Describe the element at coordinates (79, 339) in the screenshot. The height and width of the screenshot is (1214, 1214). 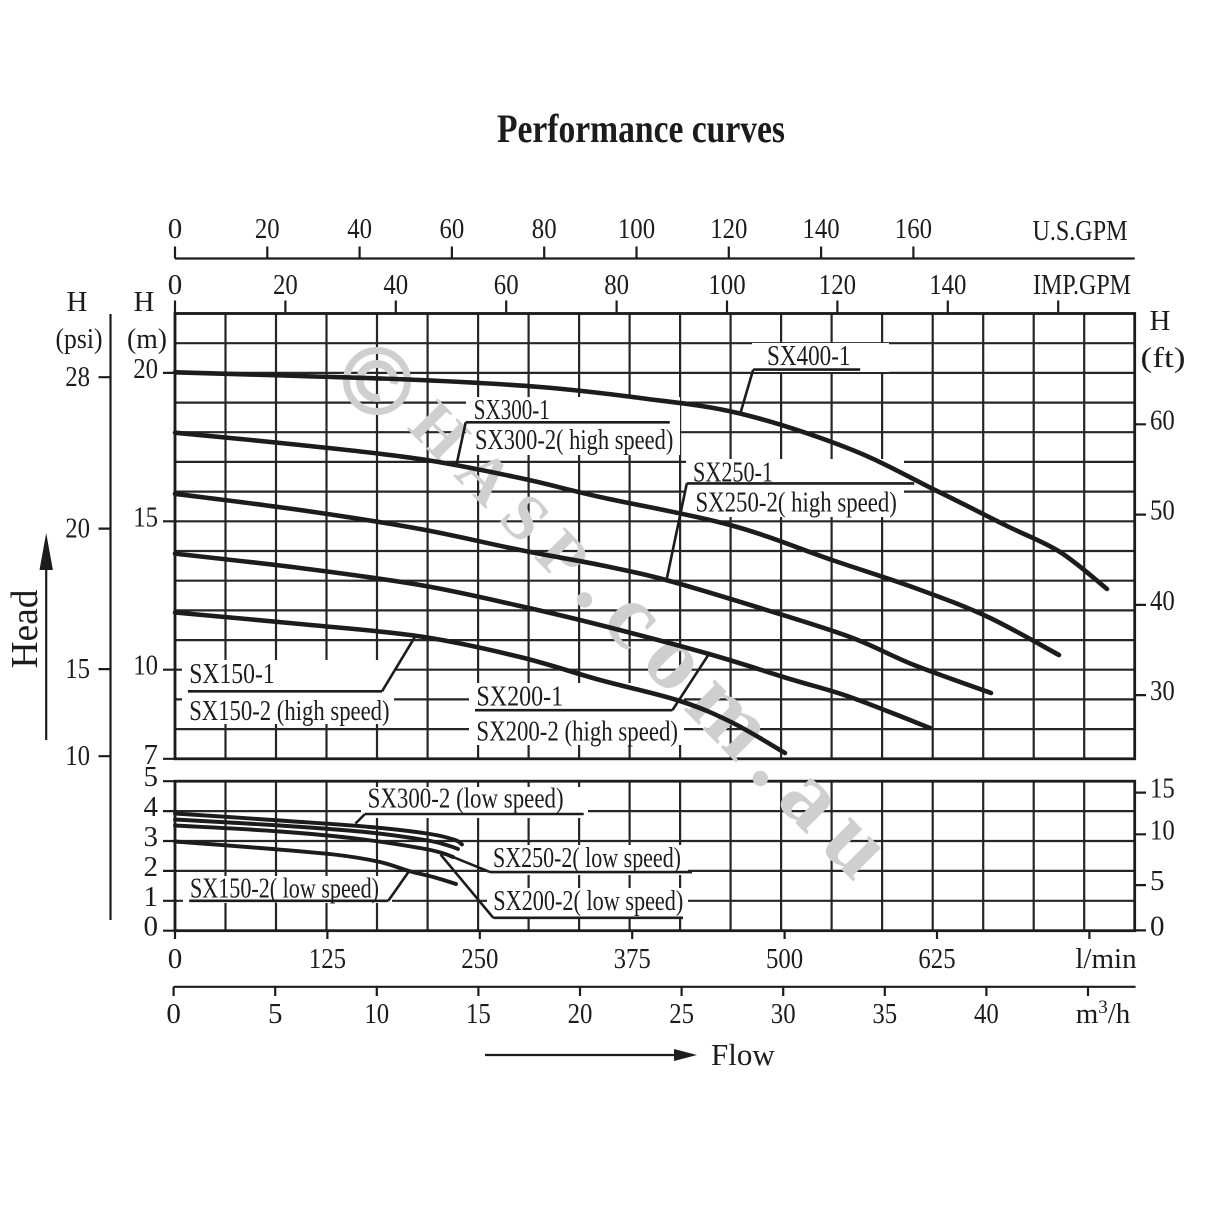
I see `svg-text: (psi)` at that location.